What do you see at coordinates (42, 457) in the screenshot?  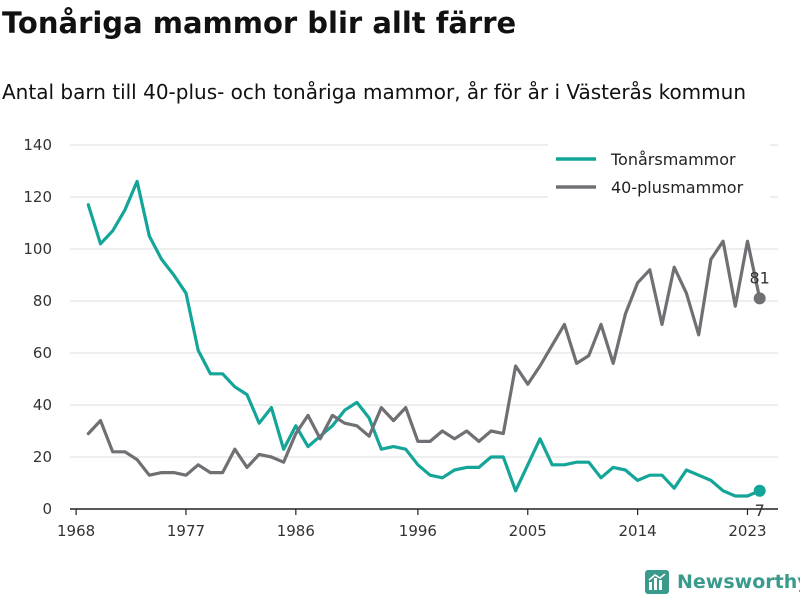 I see `y-tick-label: 20` at bounding box center [42, 457].